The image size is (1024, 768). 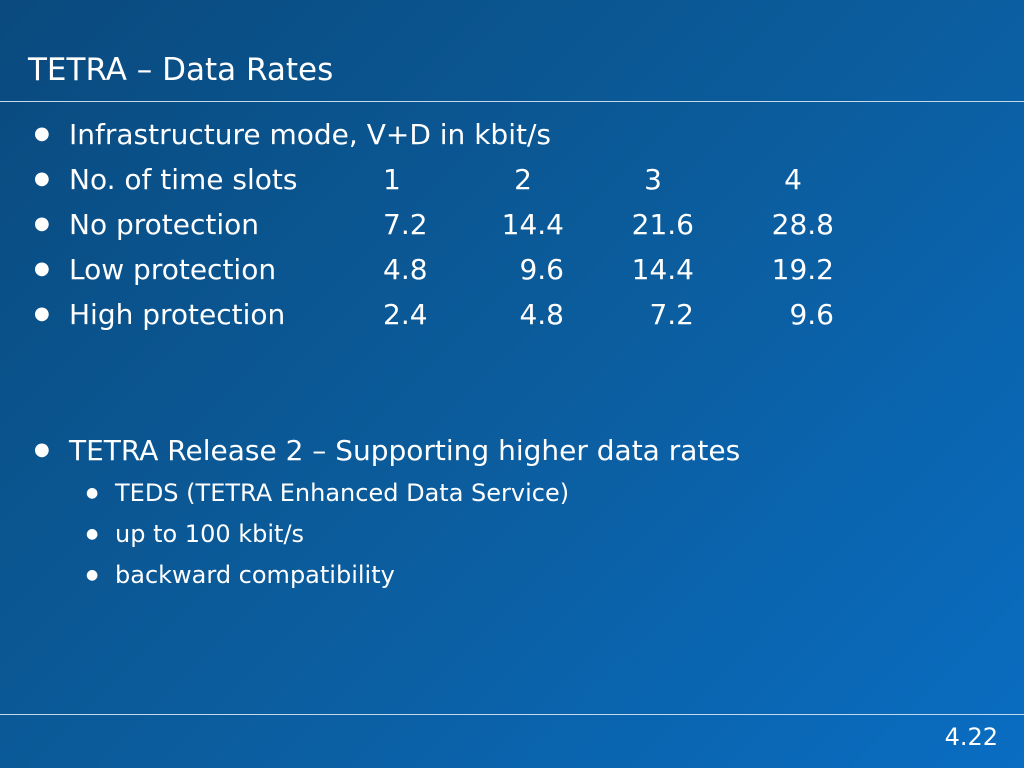 What do you see at coordinates (183, 179) in the screenshot?
I see `row-label: No. of time slots` at bounding box center [183, 179].